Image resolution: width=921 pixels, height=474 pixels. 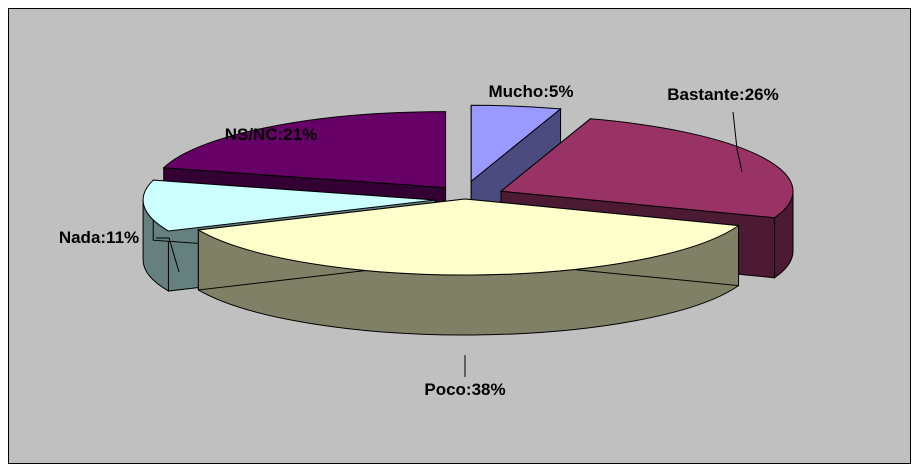 I want to click on slice-label-nada: Nada:11%, so click(x=99, y=237).